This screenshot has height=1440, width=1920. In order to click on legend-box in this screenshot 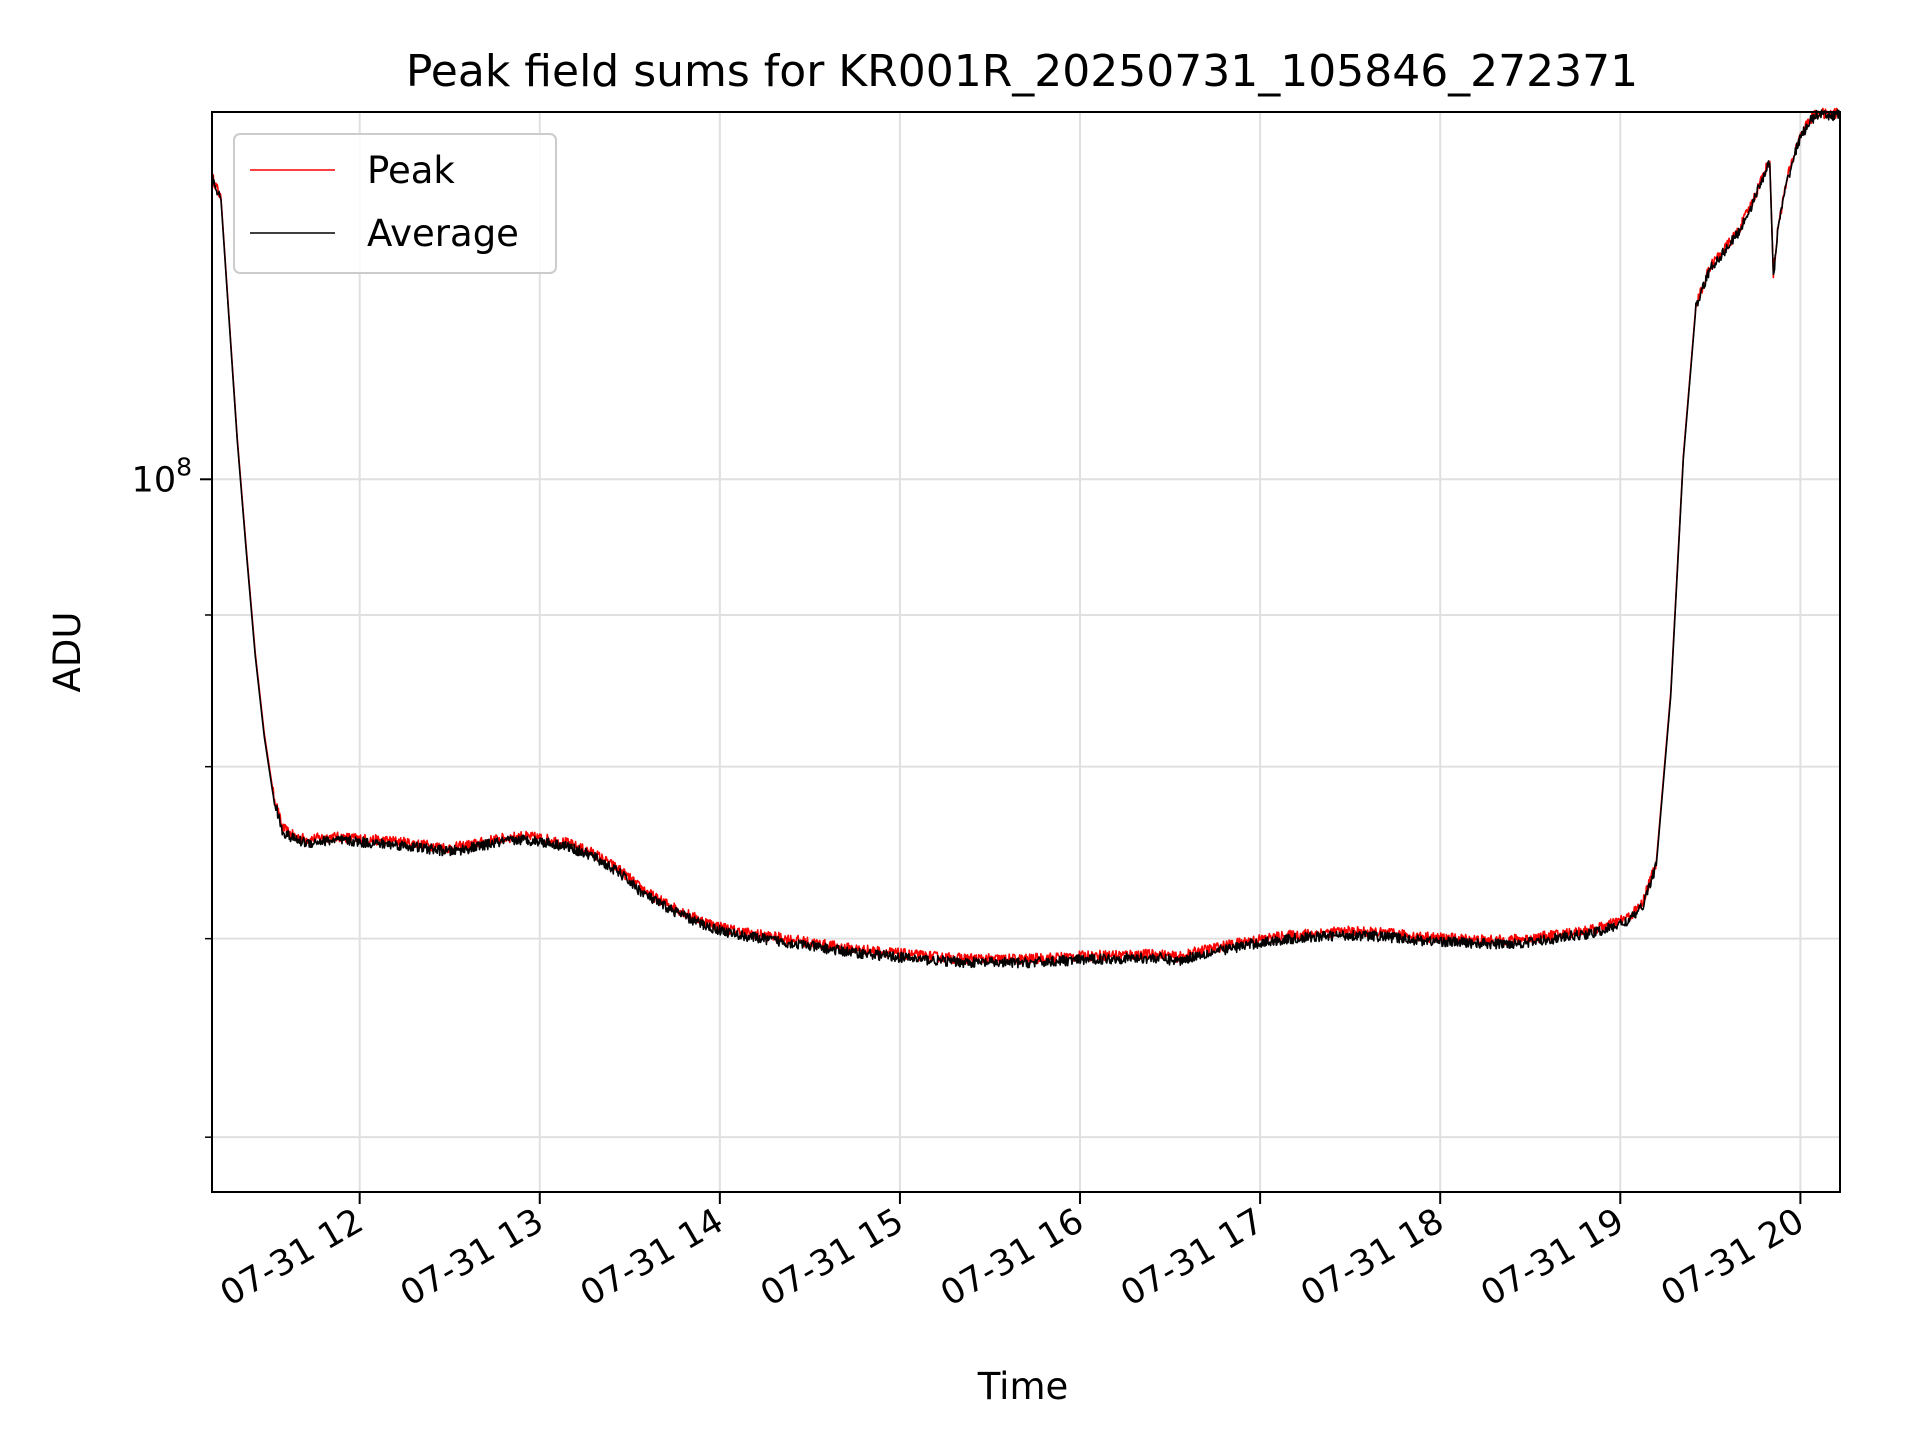, I will do `click(395, 203)`.